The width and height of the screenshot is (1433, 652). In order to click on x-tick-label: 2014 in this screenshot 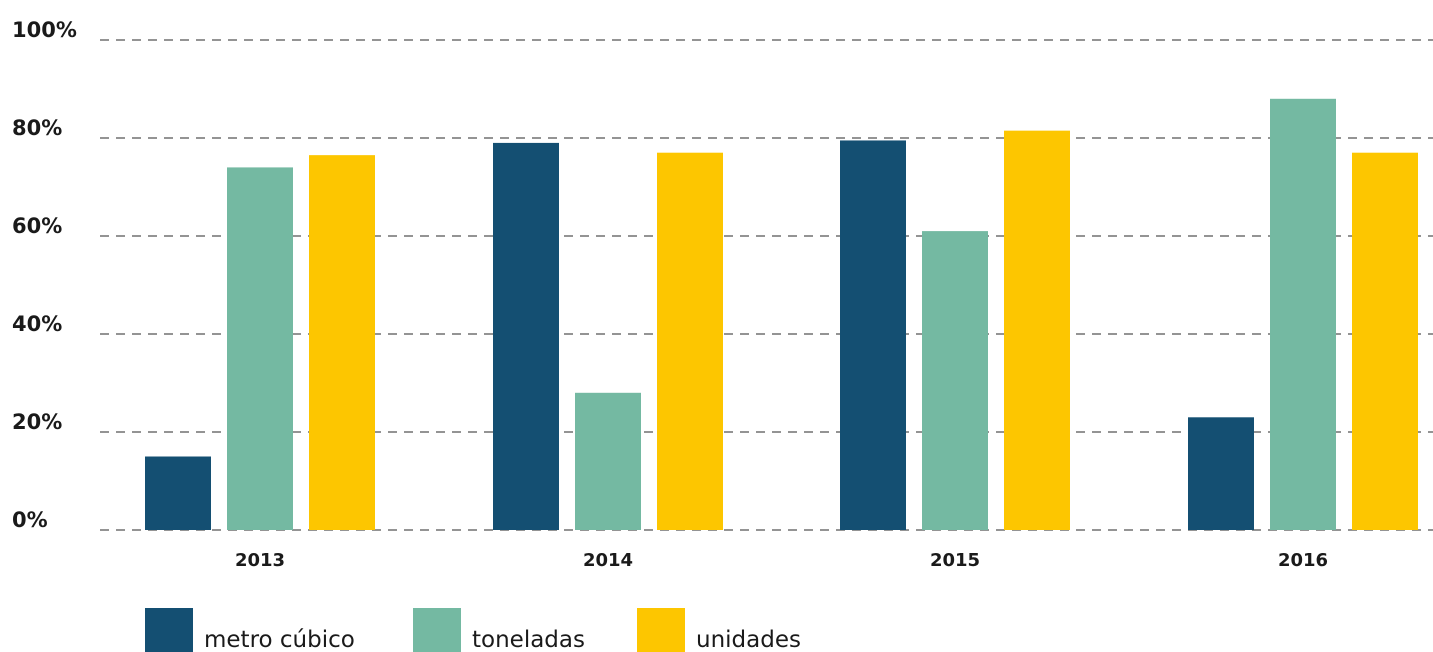, I will do `click(608, 560)`.